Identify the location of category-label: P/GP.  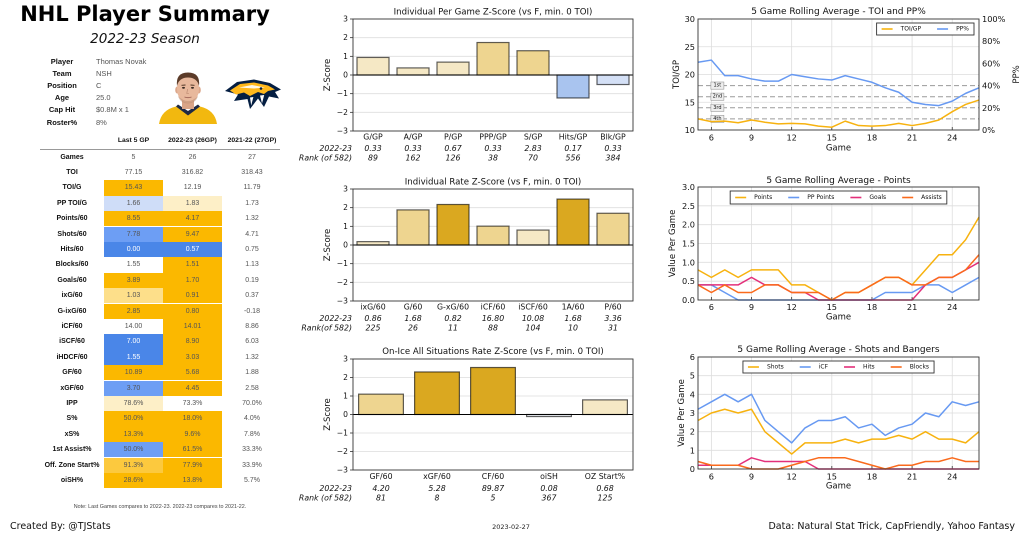
(453, 137).